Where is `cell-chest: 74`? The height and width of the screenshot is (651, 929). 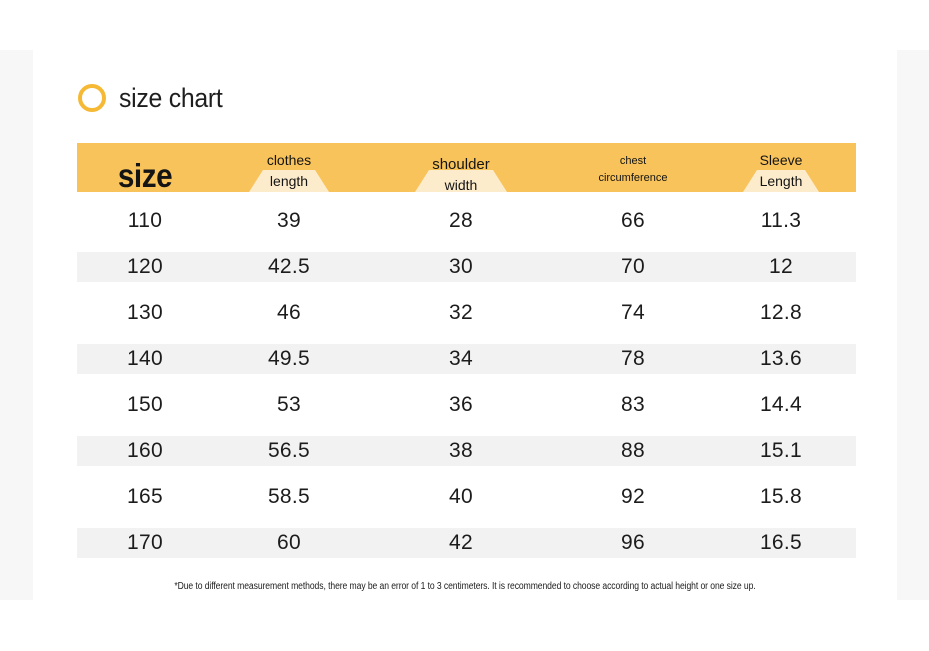 cell-chest: 74 is located at coordinates (633, 312).